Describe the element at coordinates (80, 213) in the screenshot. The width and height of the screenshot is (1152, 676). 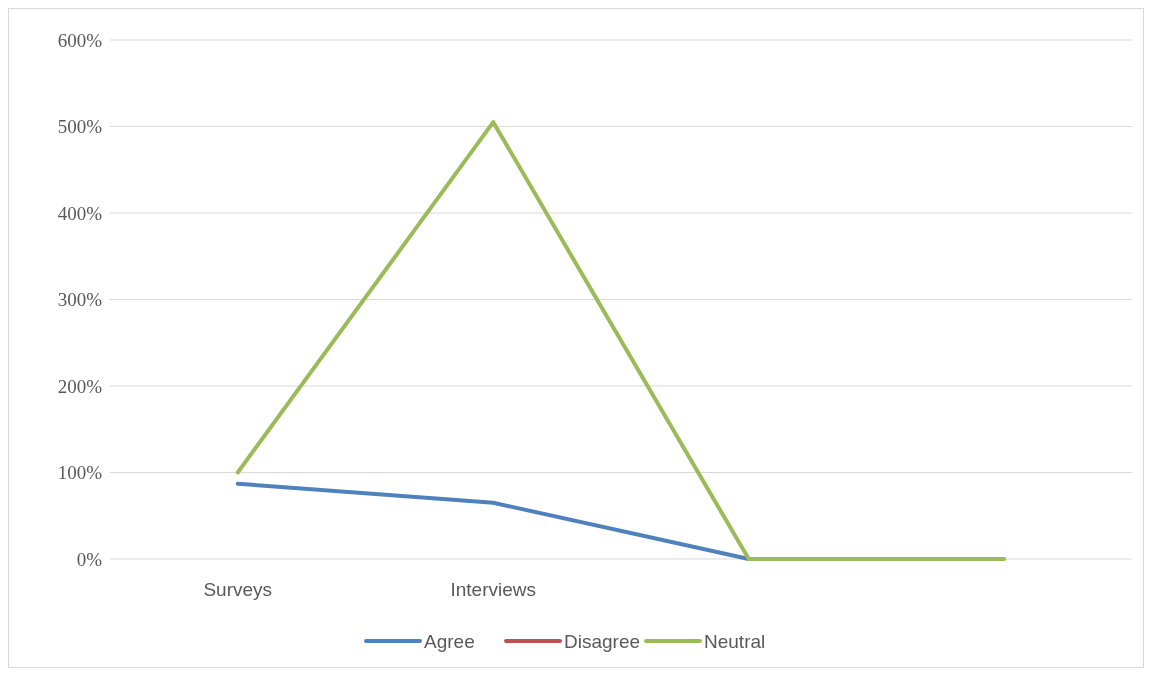
I see `y-tick-label: 400%` at that location.